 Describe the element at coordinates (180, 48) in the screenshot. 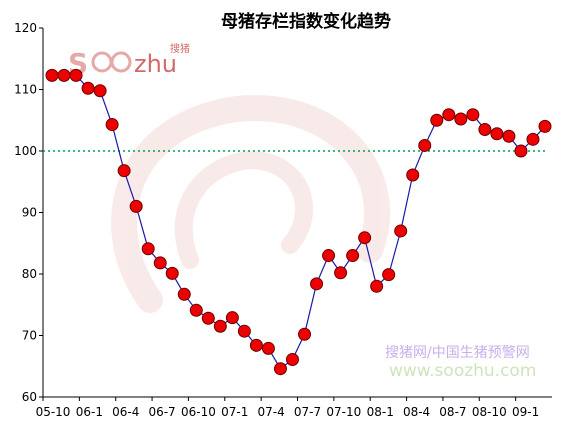

I see `logo-cn-text: 搜猪` at that location.